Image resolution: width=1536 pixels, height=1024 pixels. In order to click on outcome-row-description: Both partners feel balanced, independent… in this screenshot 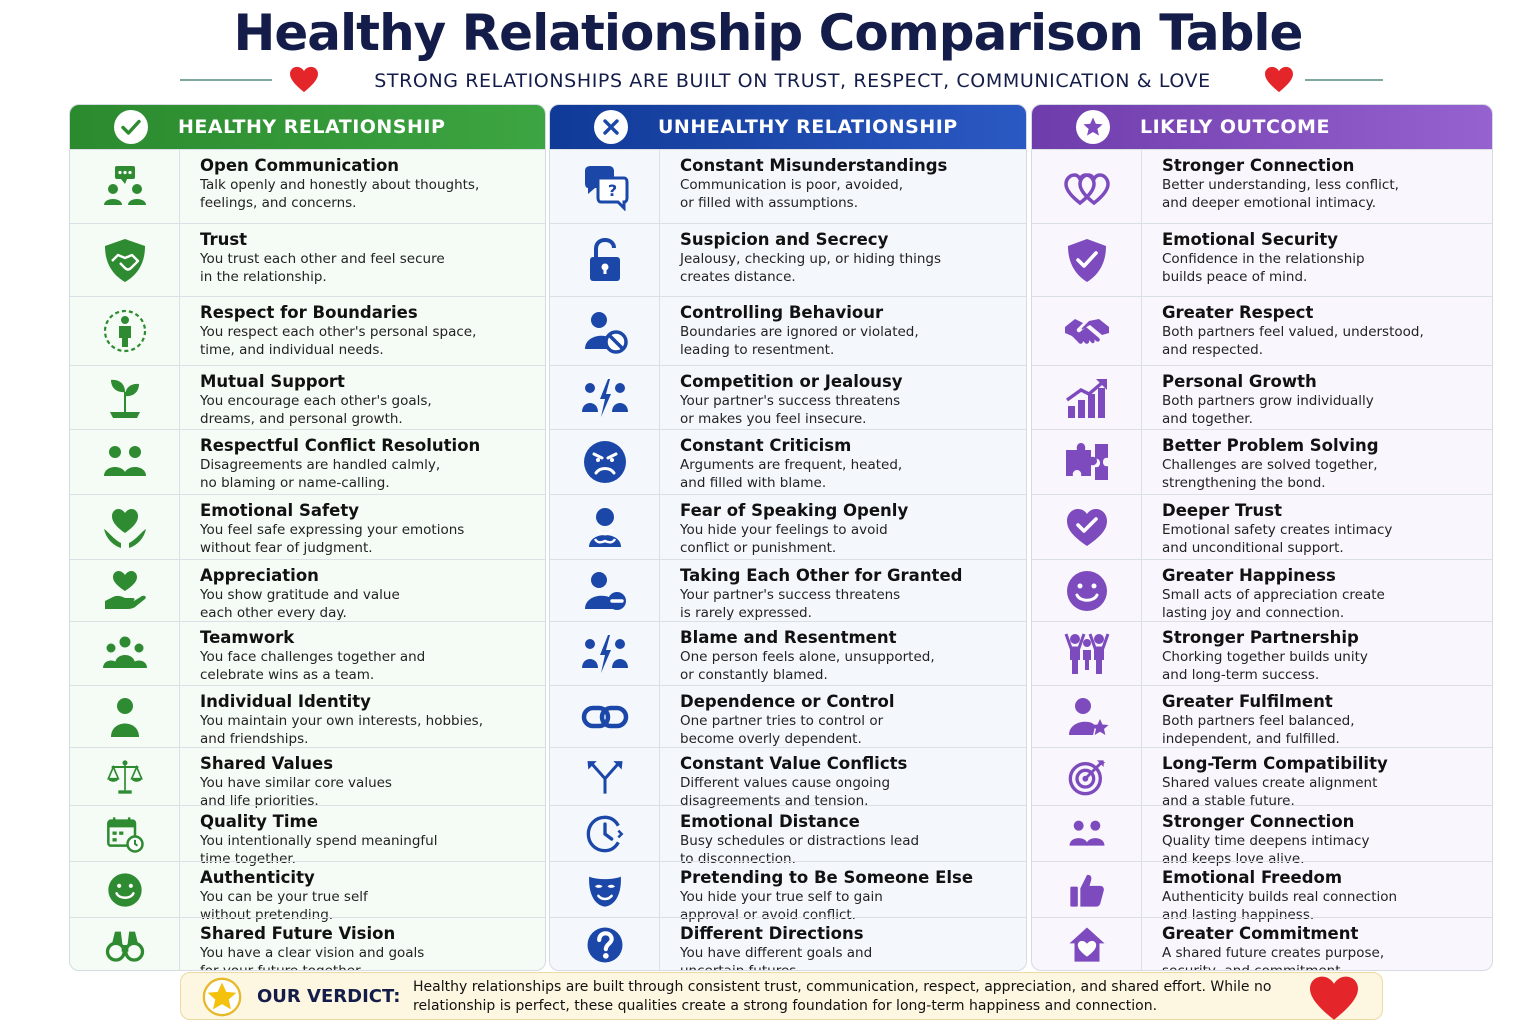, I will do `click(1258, 730)`.